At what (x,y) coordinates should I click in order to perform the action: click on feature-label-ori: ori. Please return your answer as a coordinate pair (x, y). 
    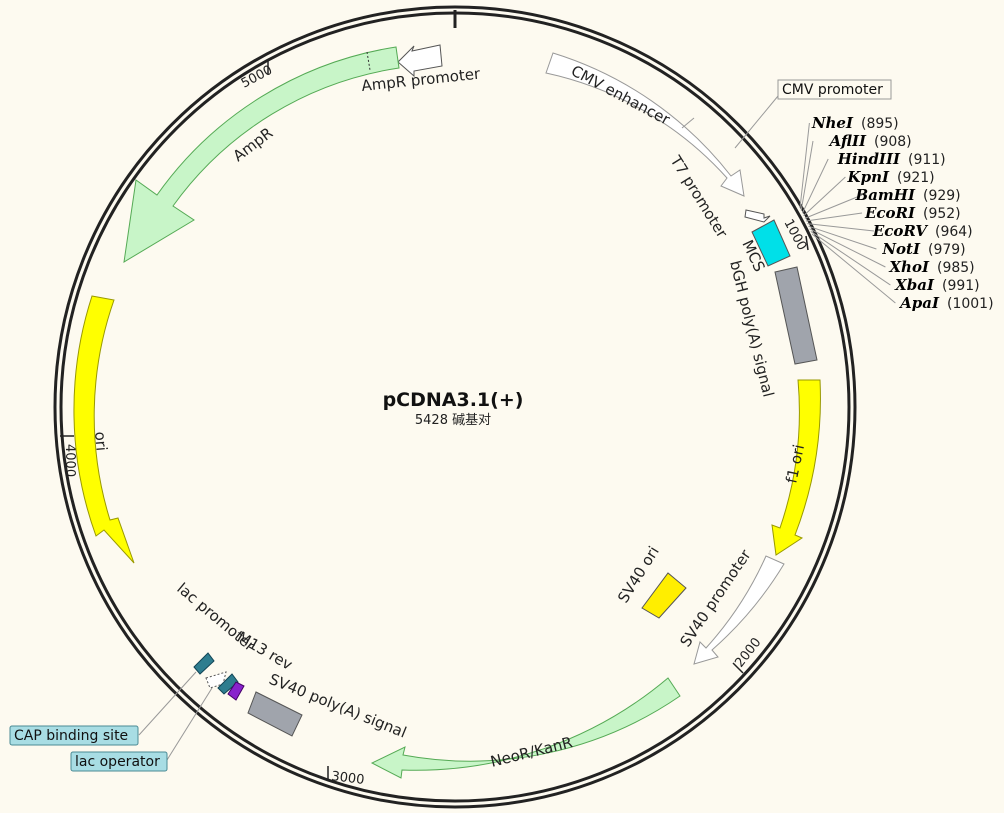
    Looking at the image, I should click on (101, 441).